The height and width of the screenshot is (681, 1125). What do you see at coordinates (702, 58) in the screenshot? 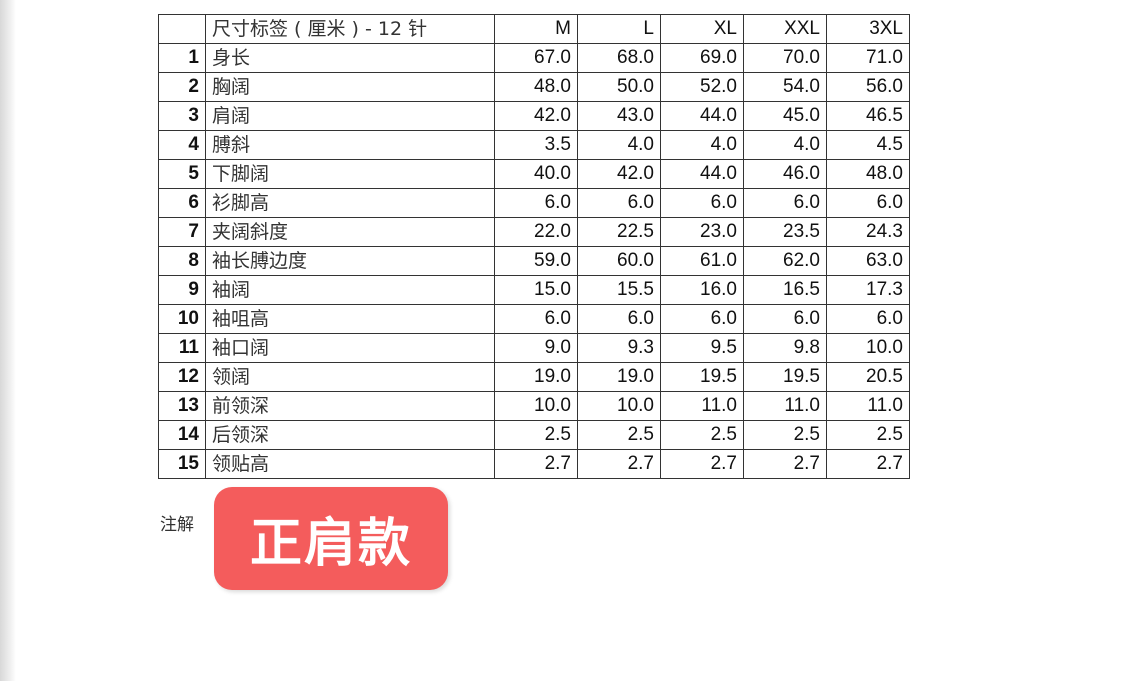
I see `measurement-value: 69.0` at bounding box center [702, 58].